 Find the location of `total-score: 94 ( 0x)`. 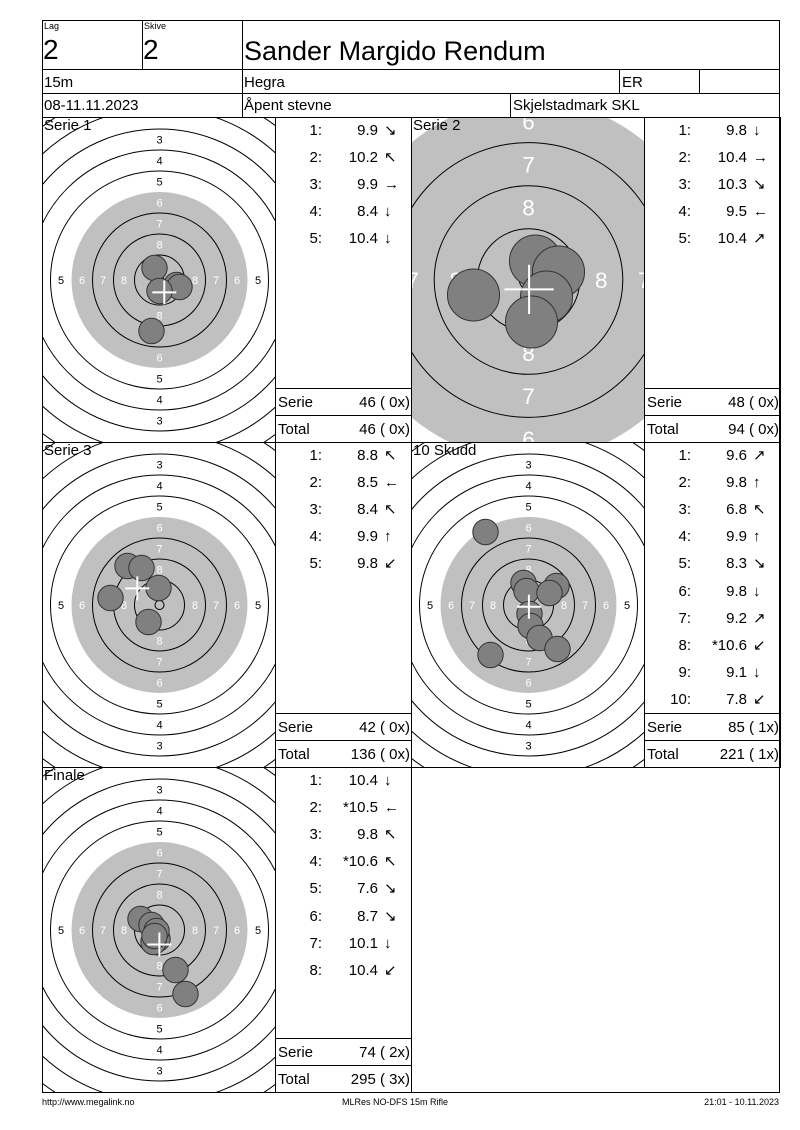

total-score: 94 ( 0x) is located at coordinates (753, 429).